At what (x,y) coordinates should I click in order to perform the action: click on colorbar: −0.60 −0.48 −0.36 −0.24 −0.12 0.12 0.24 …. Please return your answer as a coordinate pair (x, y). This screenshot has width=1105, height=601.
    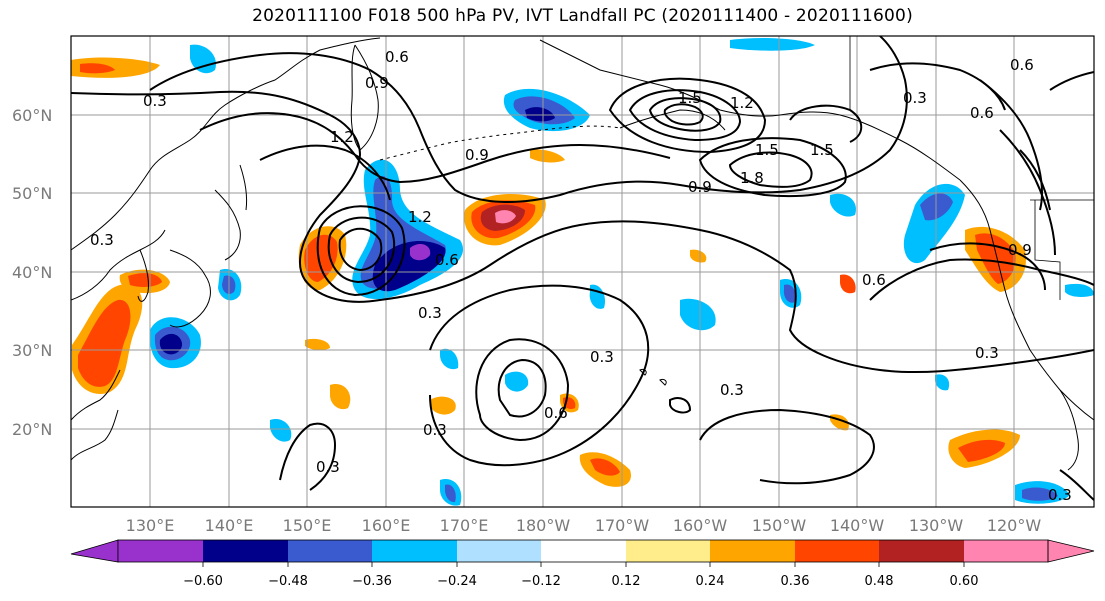
    Looking at the image, I should click on (582, 564).